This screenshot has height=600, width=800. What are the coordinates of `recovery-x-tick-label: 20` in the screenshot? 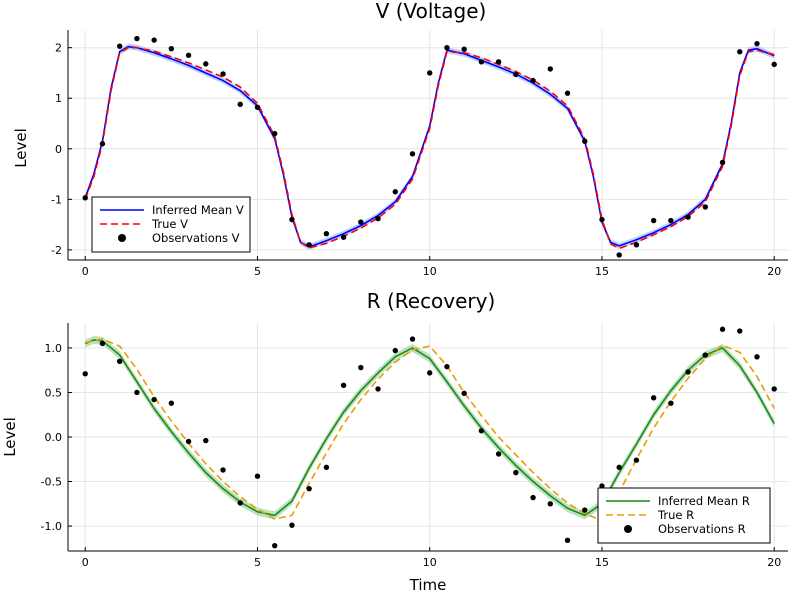 It's located at (774, 562).